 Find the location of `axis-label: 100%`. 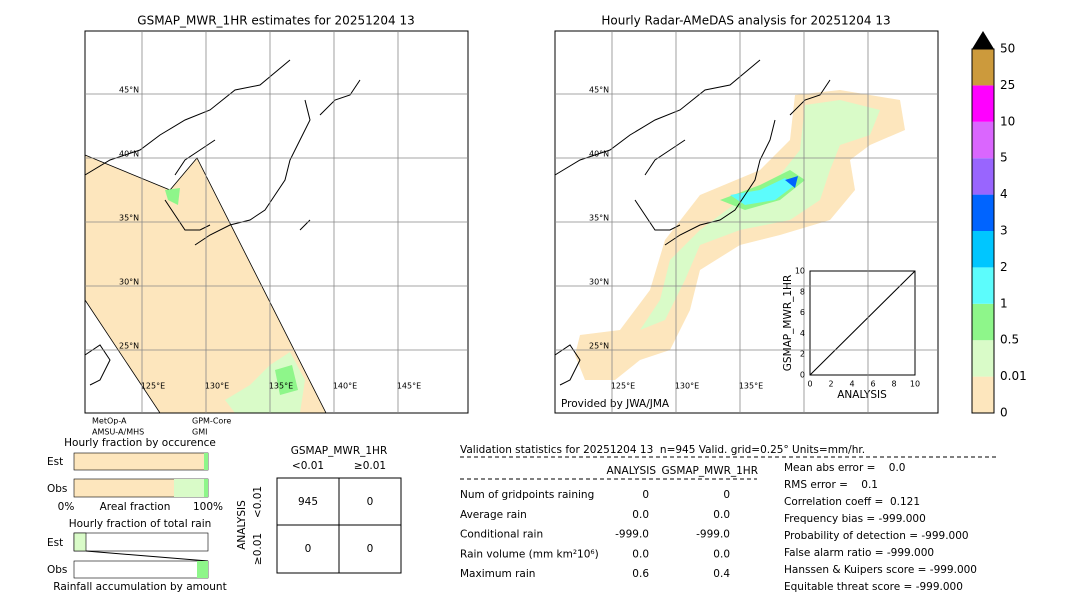

axis-label: 100% is located at coordinates (208, 507).